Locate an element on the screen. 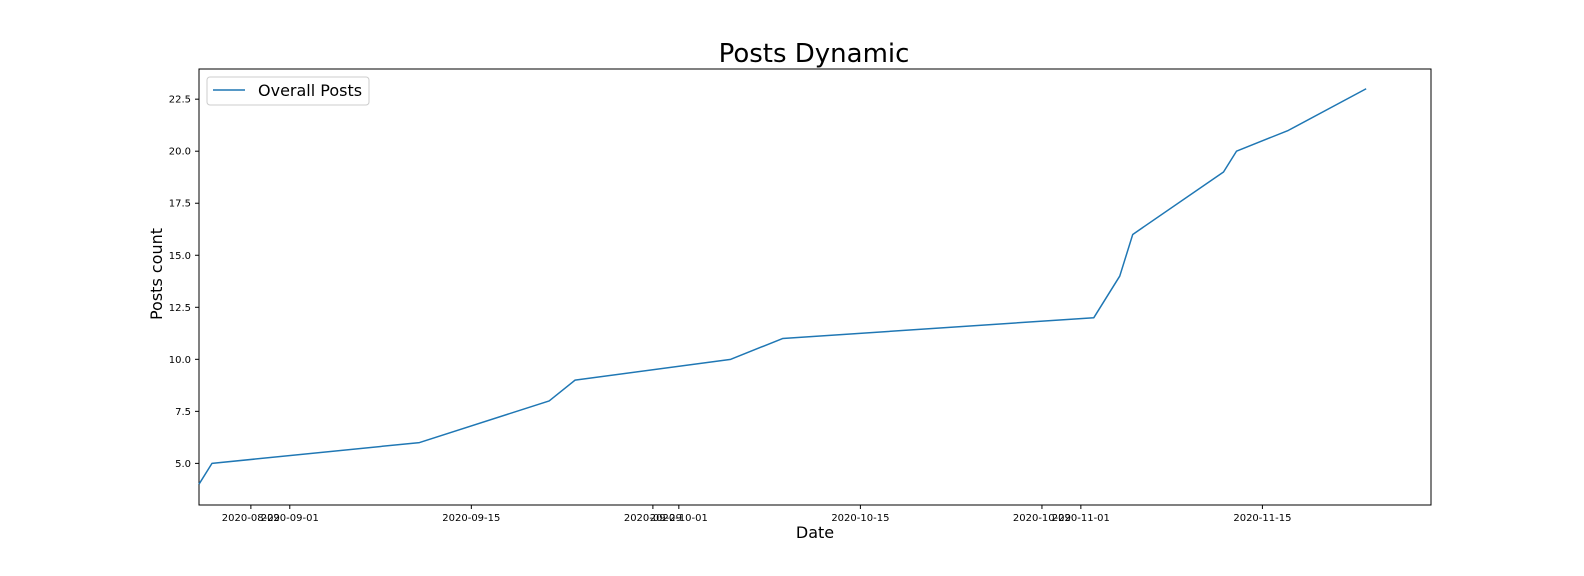 Image resolution: width=1584 pixels, height=576 pixels. chart-title: Posts Dynamic is located at coordinates (814, 54).